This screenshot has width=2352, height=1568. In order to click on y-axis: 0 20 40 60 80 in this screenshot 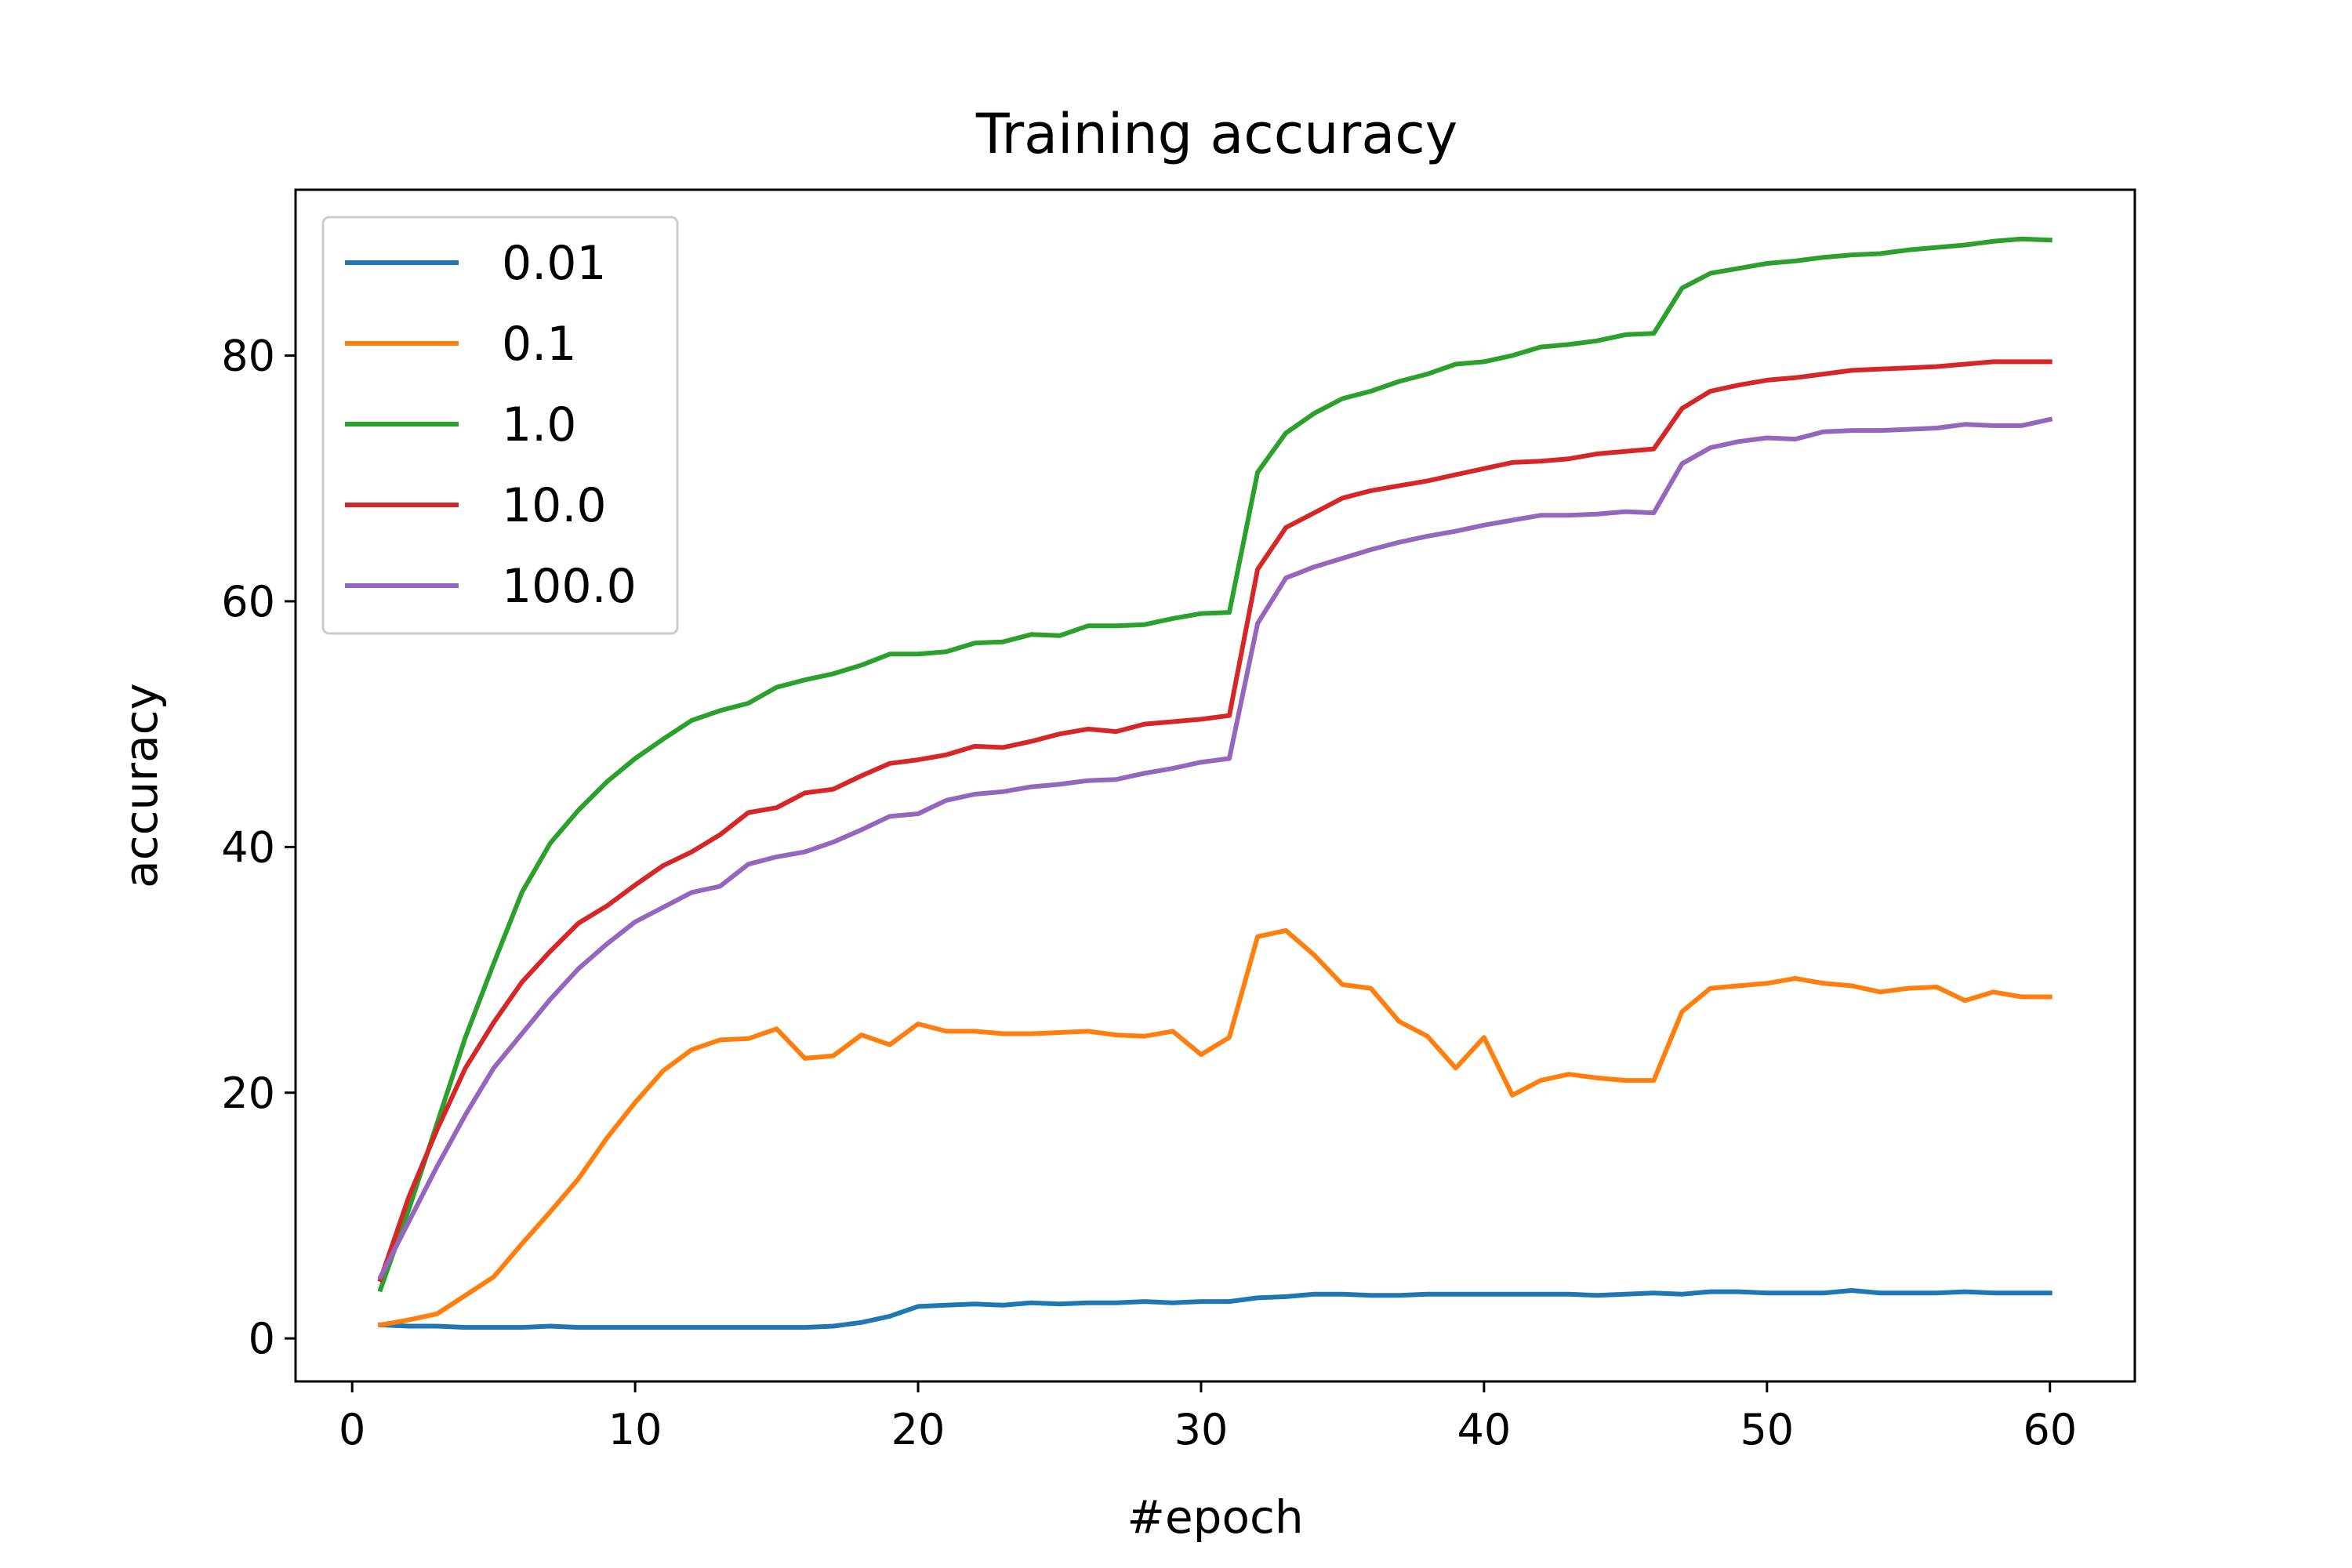, I will do `click(258, 847)`.